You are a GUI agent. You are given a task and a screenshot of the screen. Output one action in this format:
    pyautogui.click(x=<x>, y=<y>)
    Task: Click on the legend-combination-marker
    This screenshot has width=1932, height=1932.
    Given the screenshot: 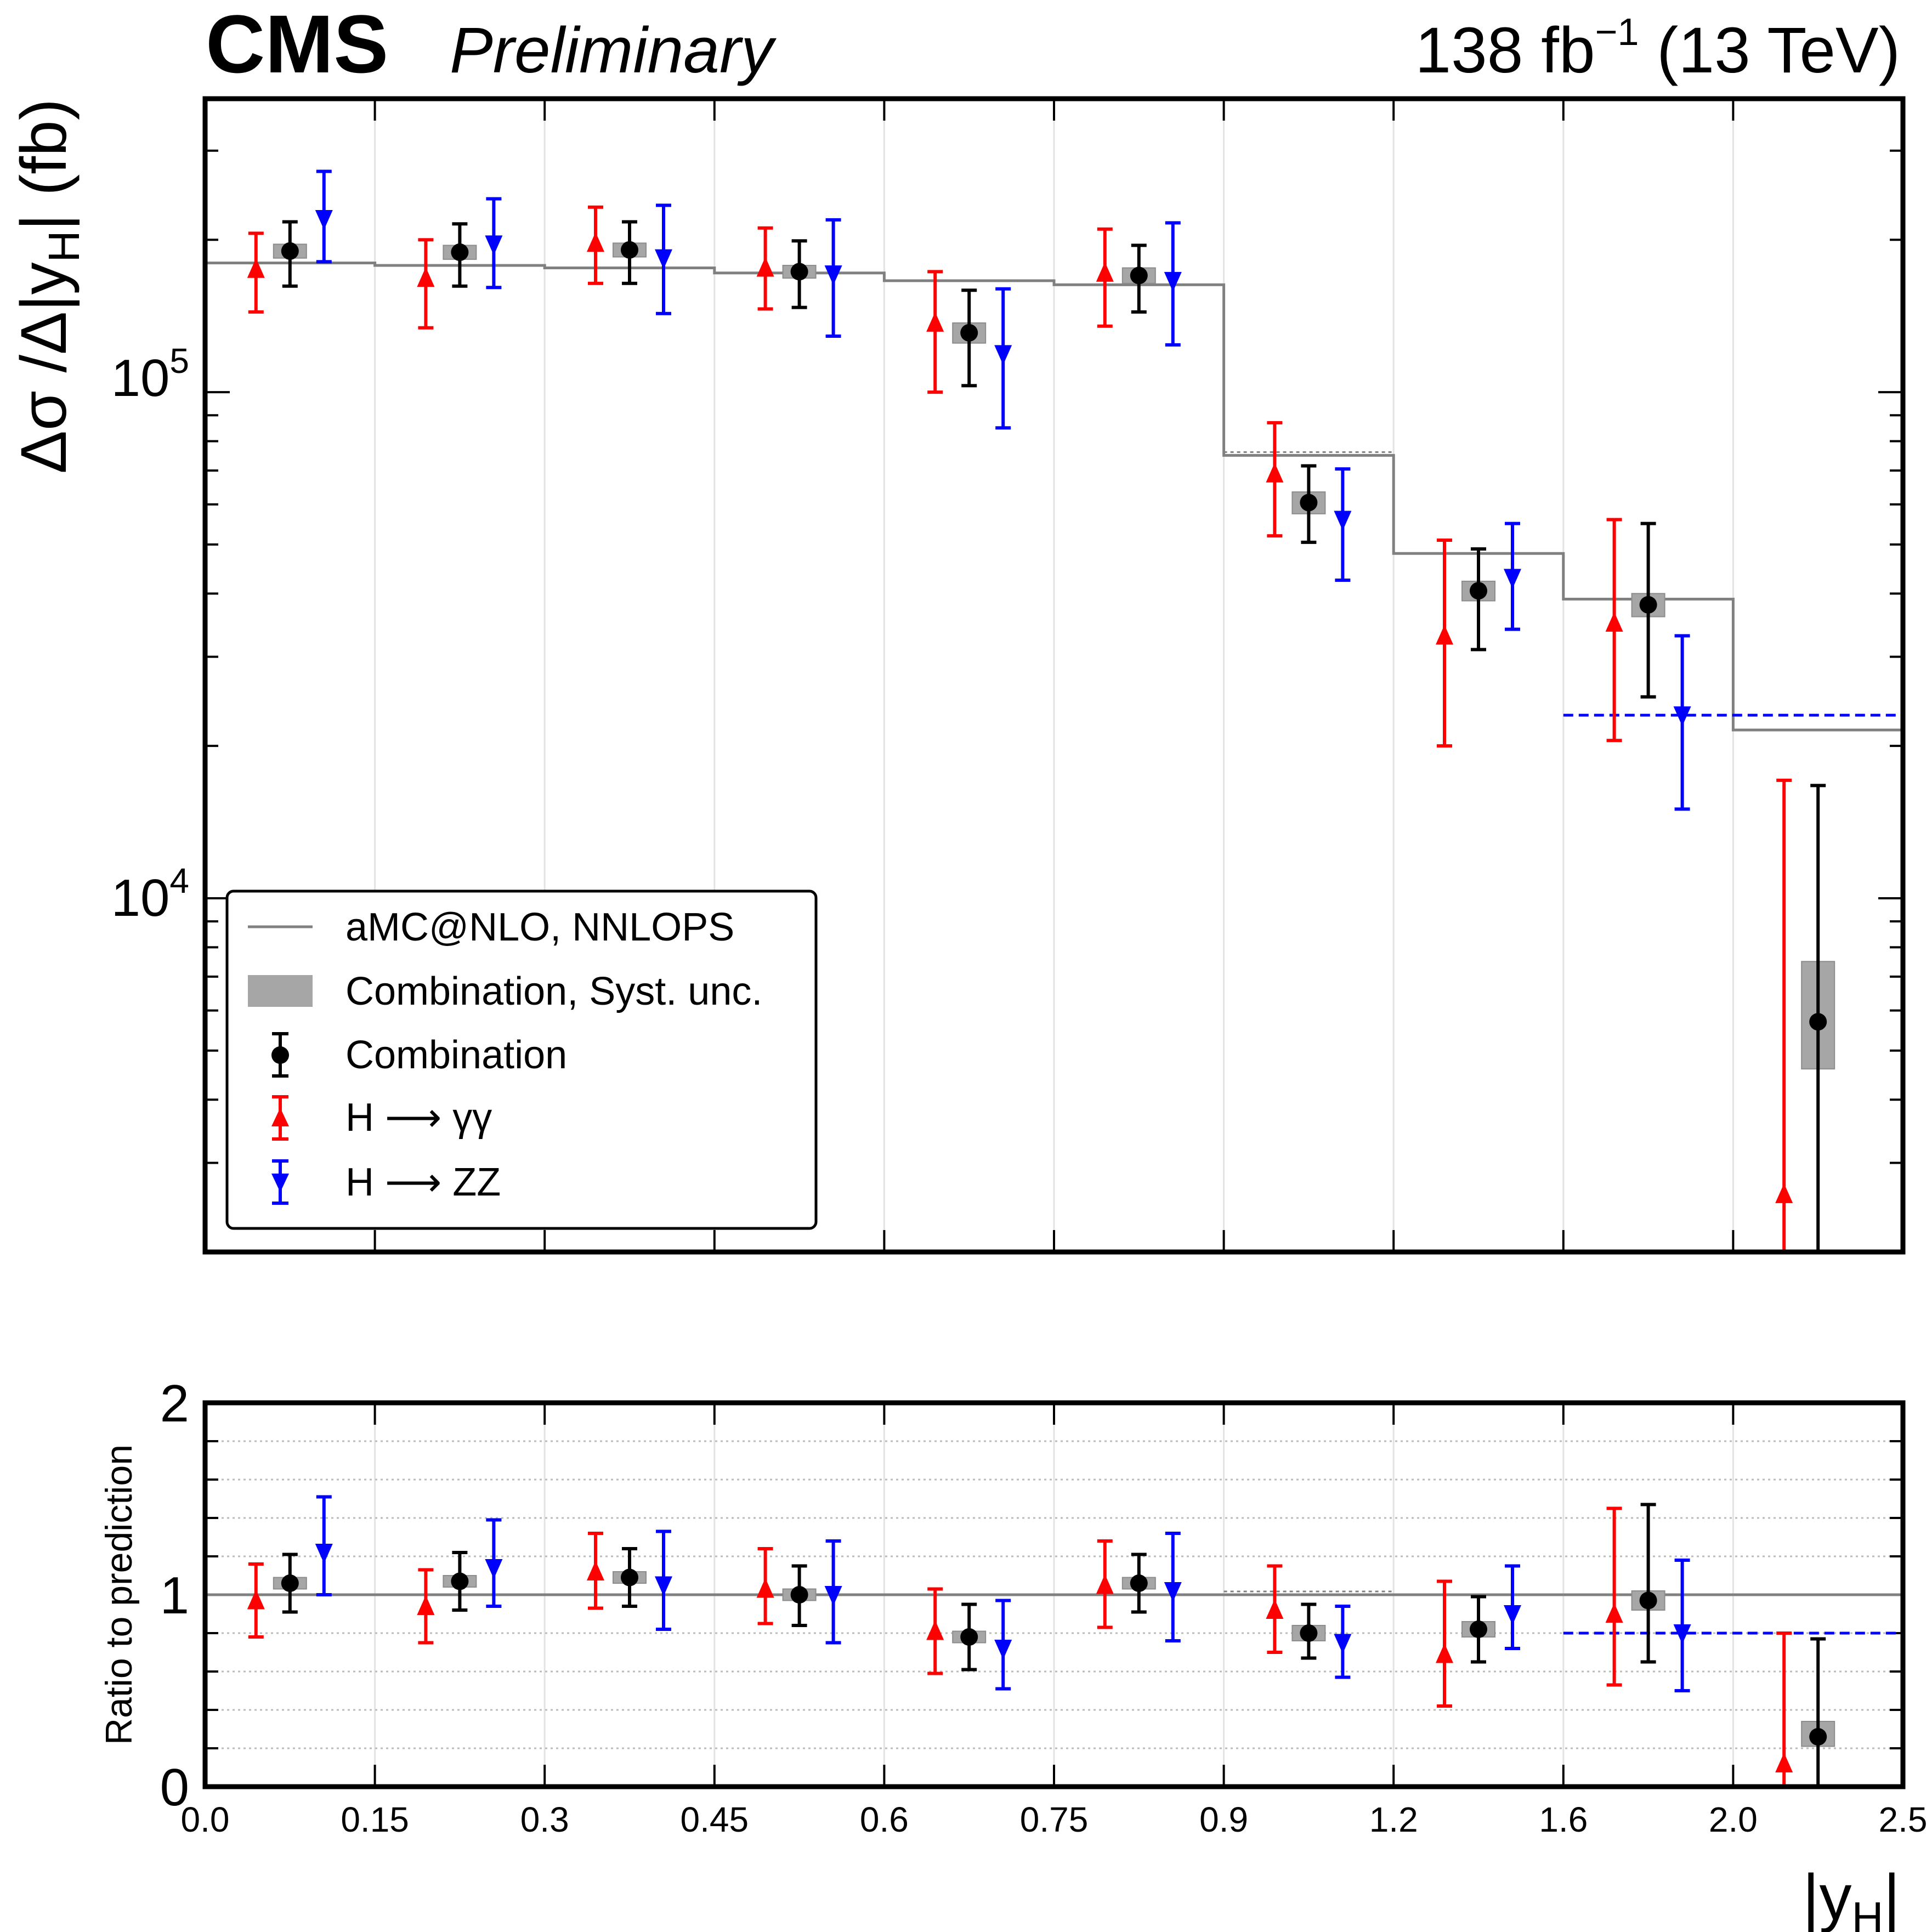 What is the action you would take?
    pyautogui.click(x=280, y=1055)
    